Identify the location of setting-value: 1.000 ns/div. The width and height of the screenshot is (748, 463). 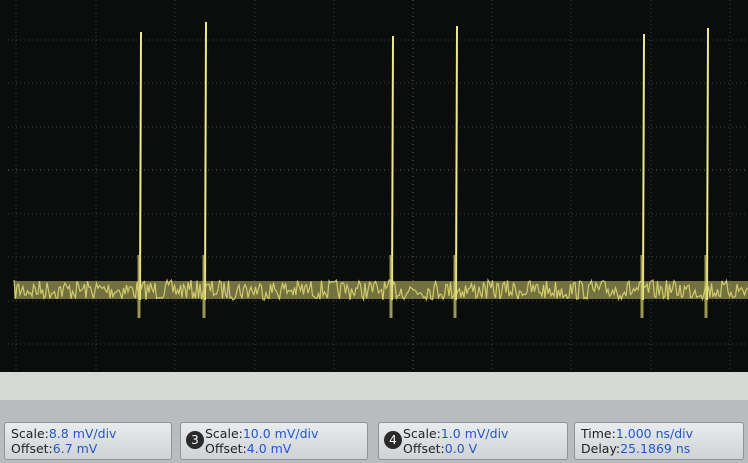
(654, 433).